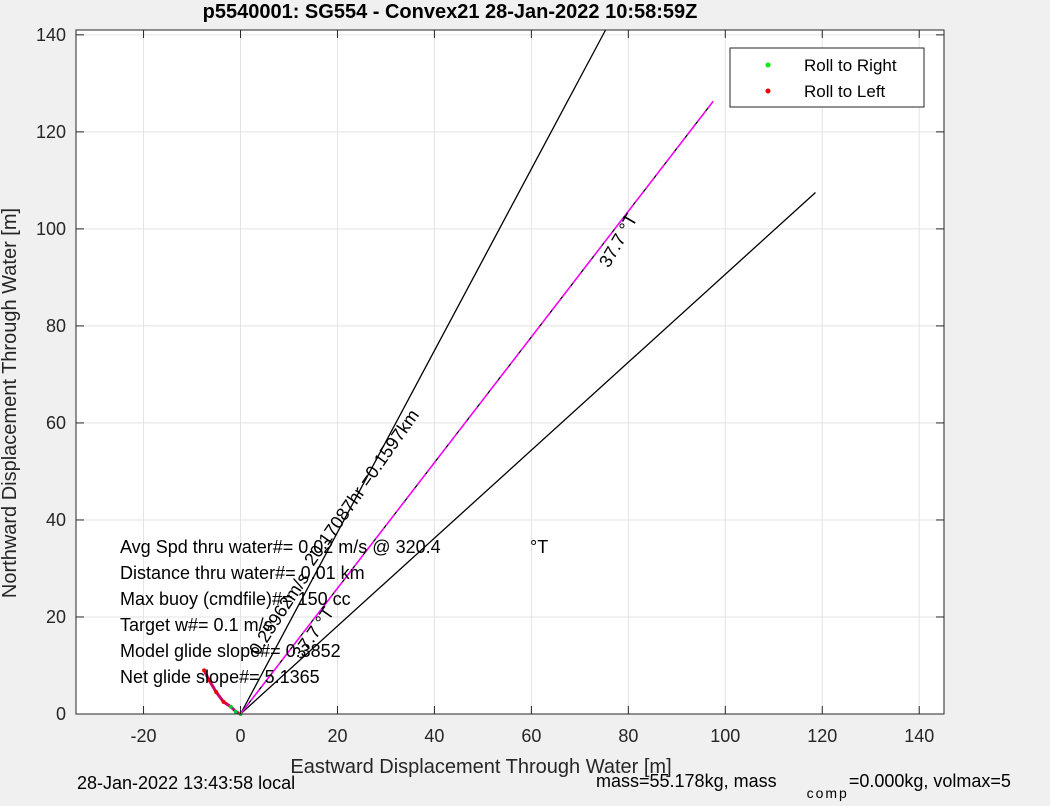  Describe the element at coordinates (61, 714) in the screenshot. I see `y-tick-label: 0` at that location.